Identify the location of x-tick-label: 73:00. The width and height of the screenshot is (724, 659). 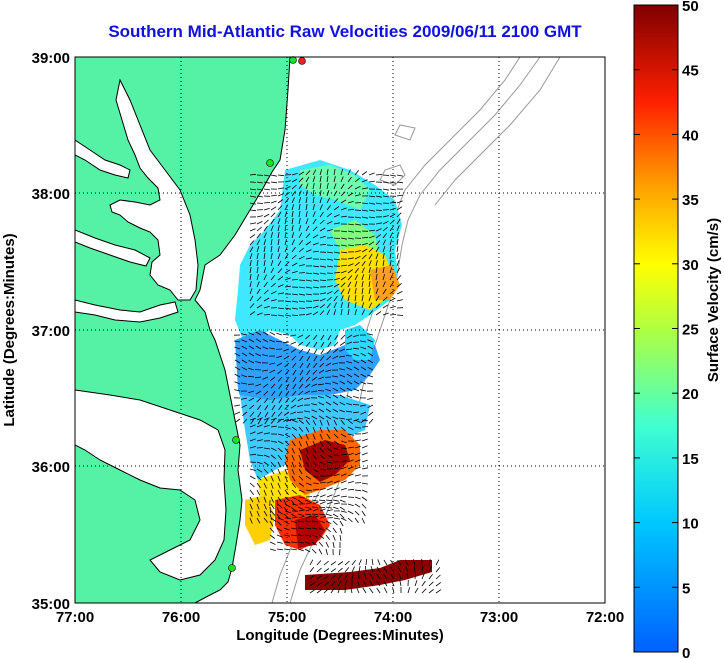
(499, 617).